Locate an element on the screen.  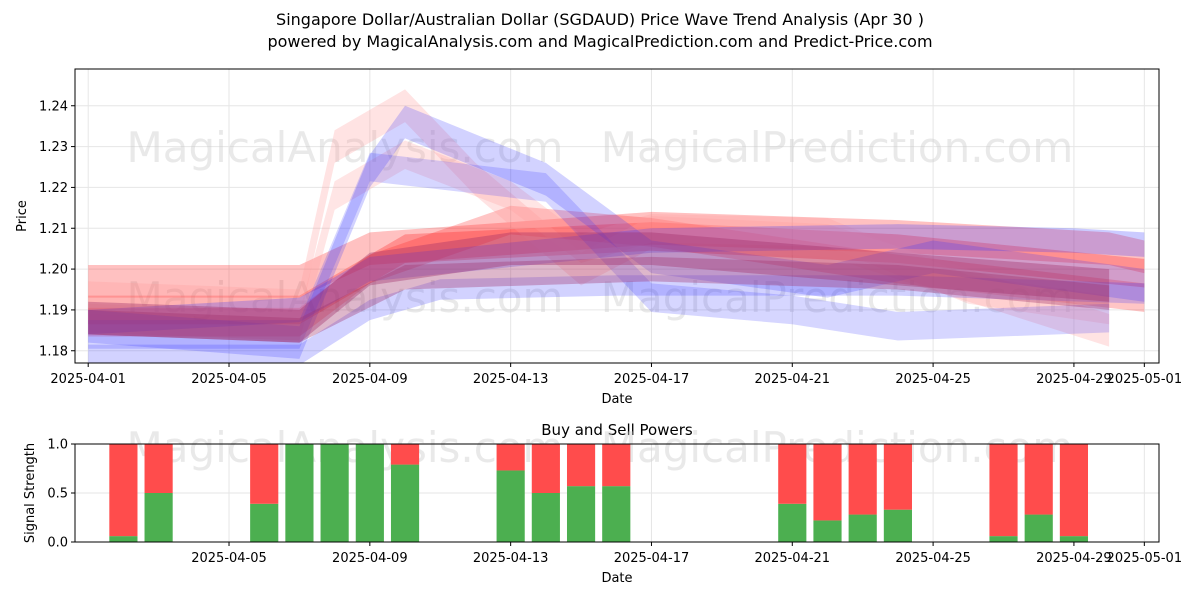
powers-x-axis-label: Date is located at coordinates (616, 578).